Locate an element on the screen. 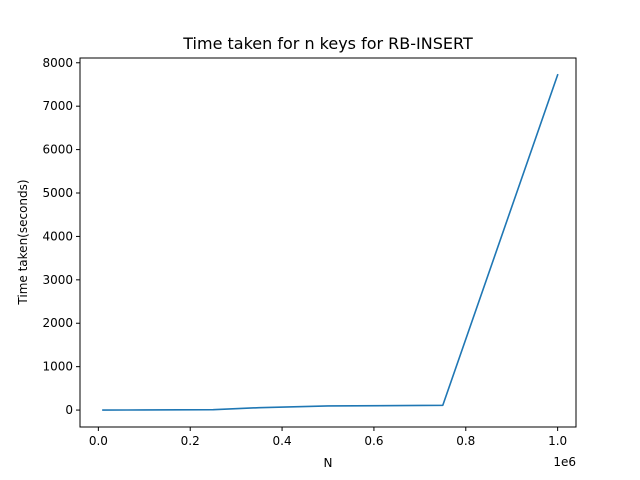 This screenshot has width=640, height=480. y-axis: 0 1000 2000 3000 4000 5000 6000 7000 8000 is located at coordinates (61, 236).